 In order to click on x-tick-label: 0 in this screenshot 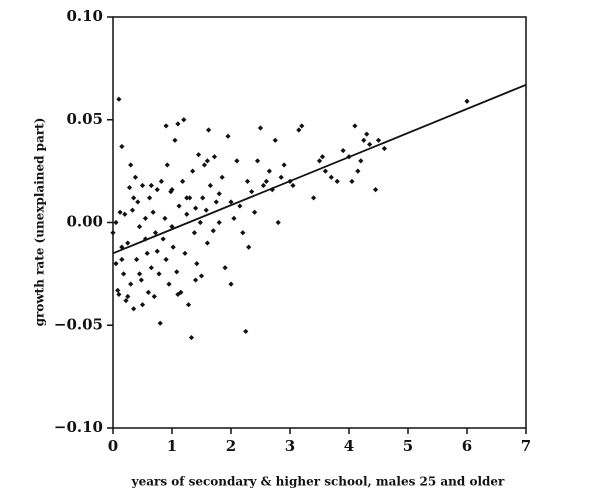, I will do `click(113, 446)`.